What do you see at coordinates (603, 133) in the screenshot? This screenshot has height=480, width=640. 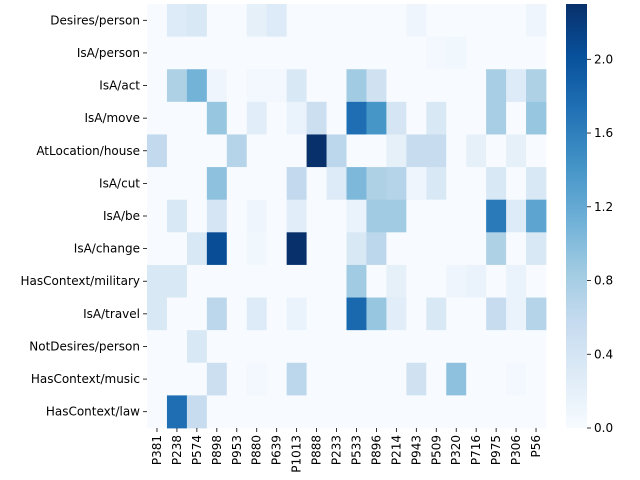 I see `colorbar-tick-label: 1.6` at bounding box center [603, 133].